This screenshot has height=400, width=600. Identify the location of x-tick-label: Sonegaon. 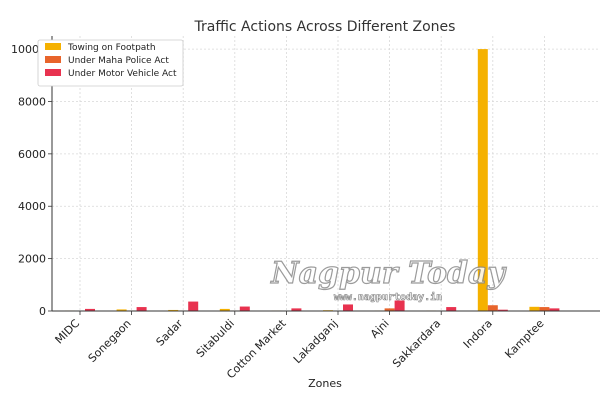
(110, 341).